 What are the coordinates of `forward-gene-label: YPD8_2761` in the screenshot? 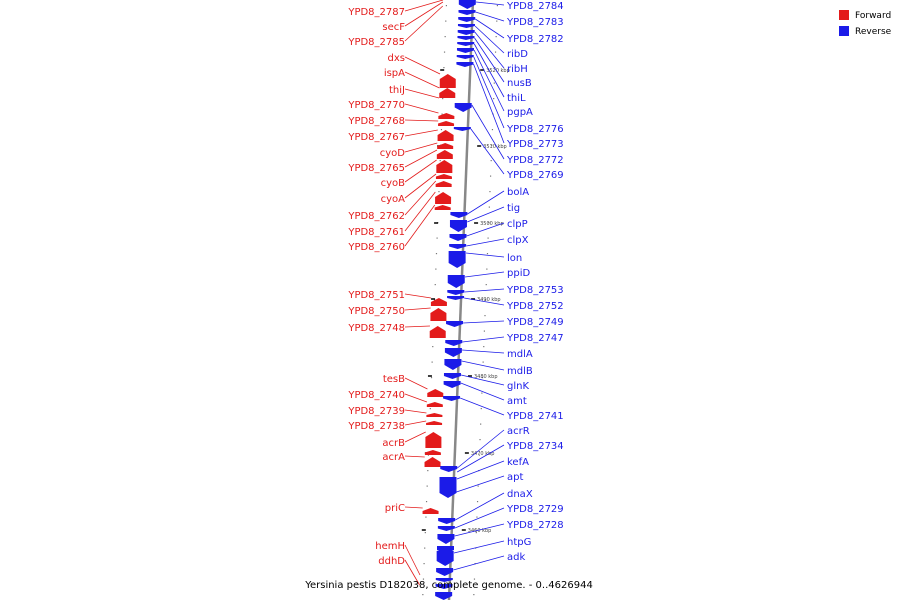 It's located at (376, 232).